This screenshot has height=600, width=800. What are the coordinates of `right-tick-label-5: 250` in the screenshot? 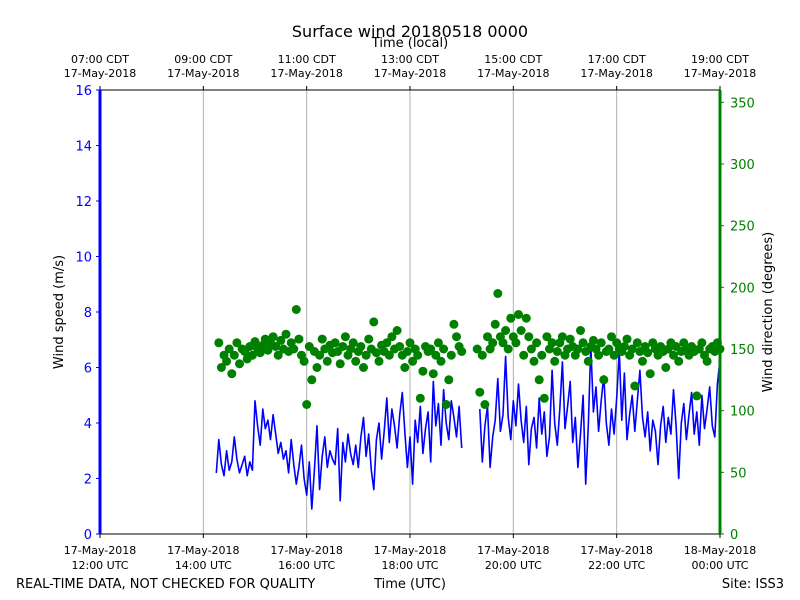 It's located at (742, 227).